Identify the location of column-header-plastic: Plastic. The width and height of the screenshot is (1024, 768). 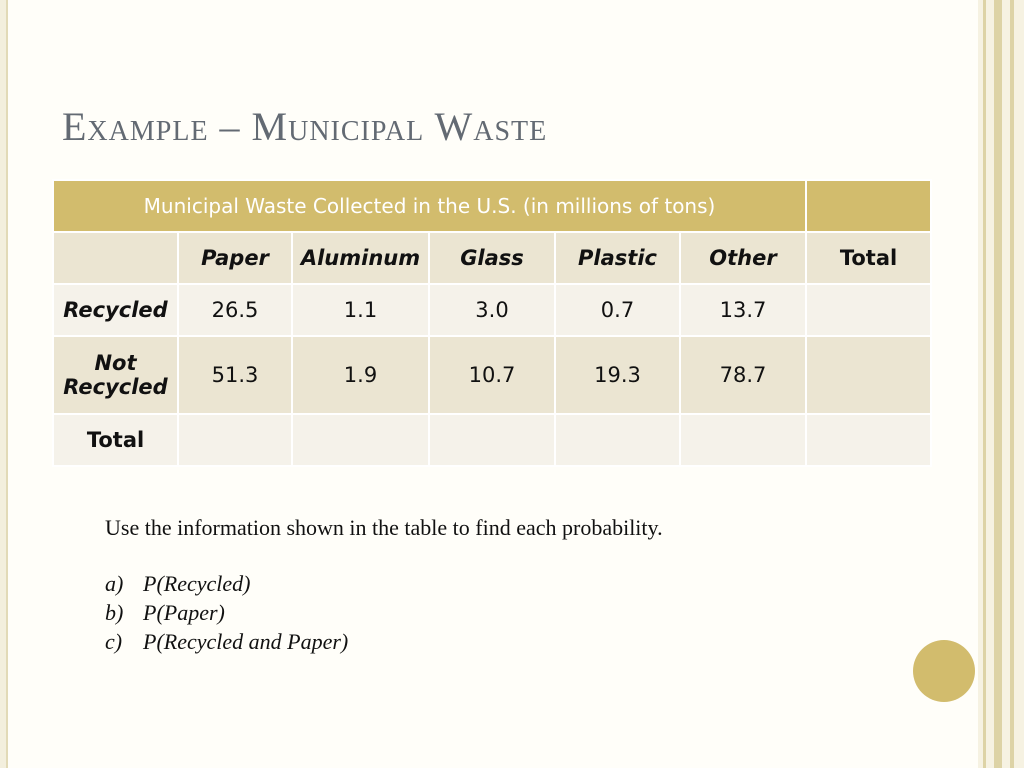
(617, 258).